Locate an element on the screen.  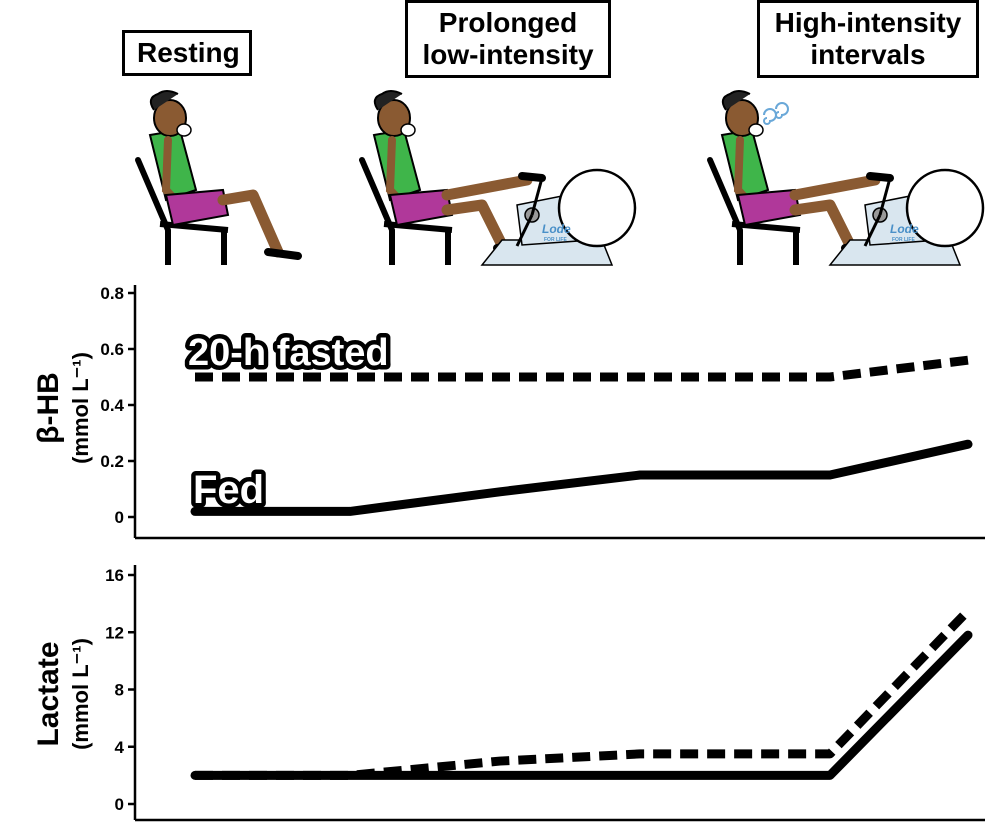
phase-label-high-intensity-line2: intervals is located at coordinates (868, 54).